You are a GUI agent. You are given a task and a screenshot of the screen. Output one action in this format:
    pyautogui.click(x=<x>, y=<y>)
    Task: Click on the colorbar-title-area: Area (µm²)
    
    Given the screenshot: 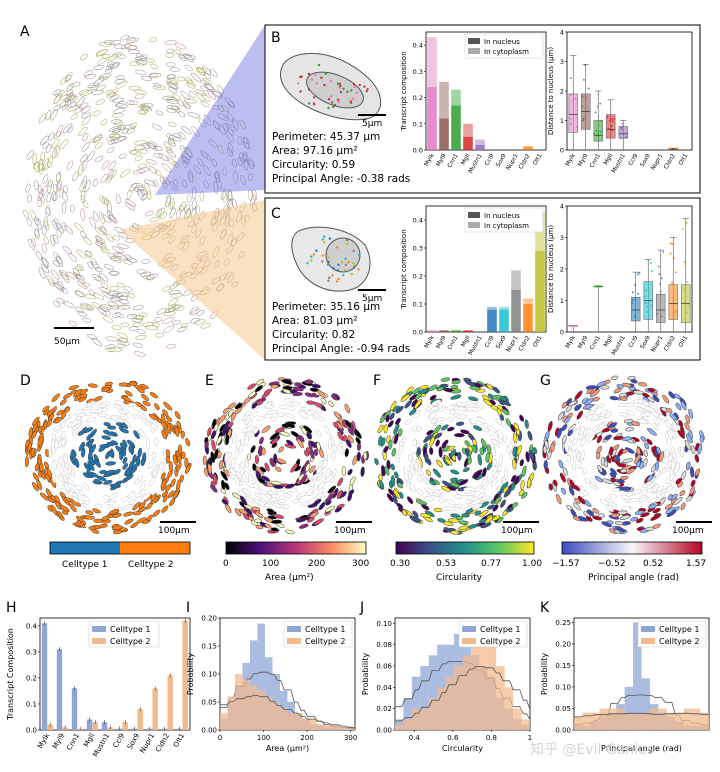 What is the action you would take?
    pyautogui.click(x=289, y=578)
    